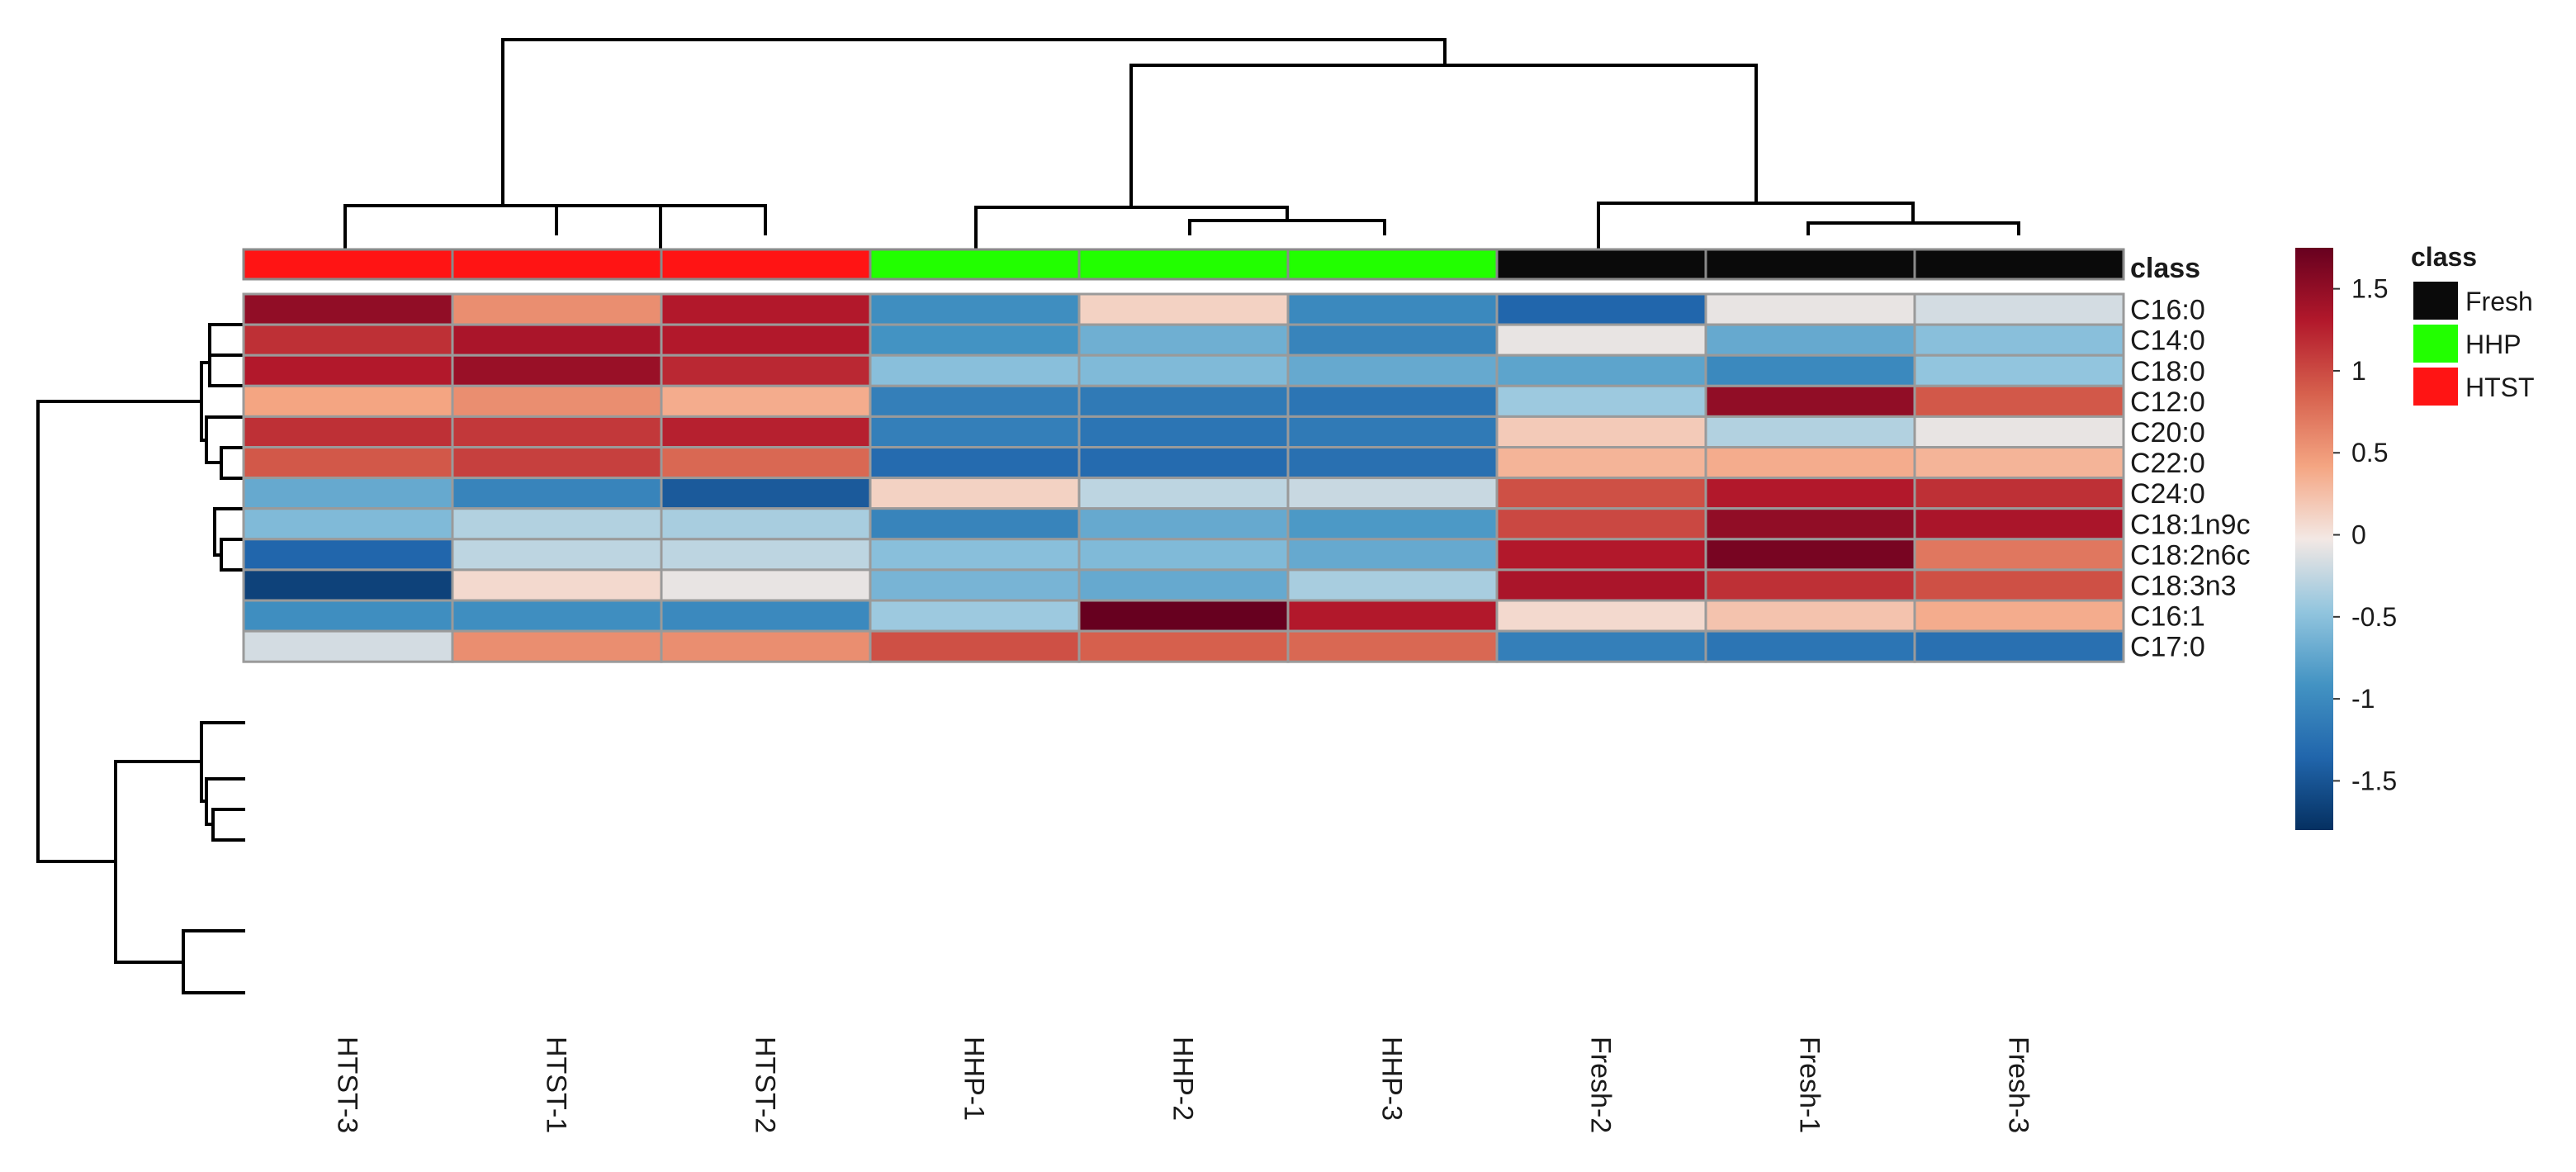 Image resolution: width=2576 pixels, height=1172 pixels. What do you see at coordinates (2167, 341) in the screenshot?
I see `row-label: C14:0` at bounding box center [2167, 341].